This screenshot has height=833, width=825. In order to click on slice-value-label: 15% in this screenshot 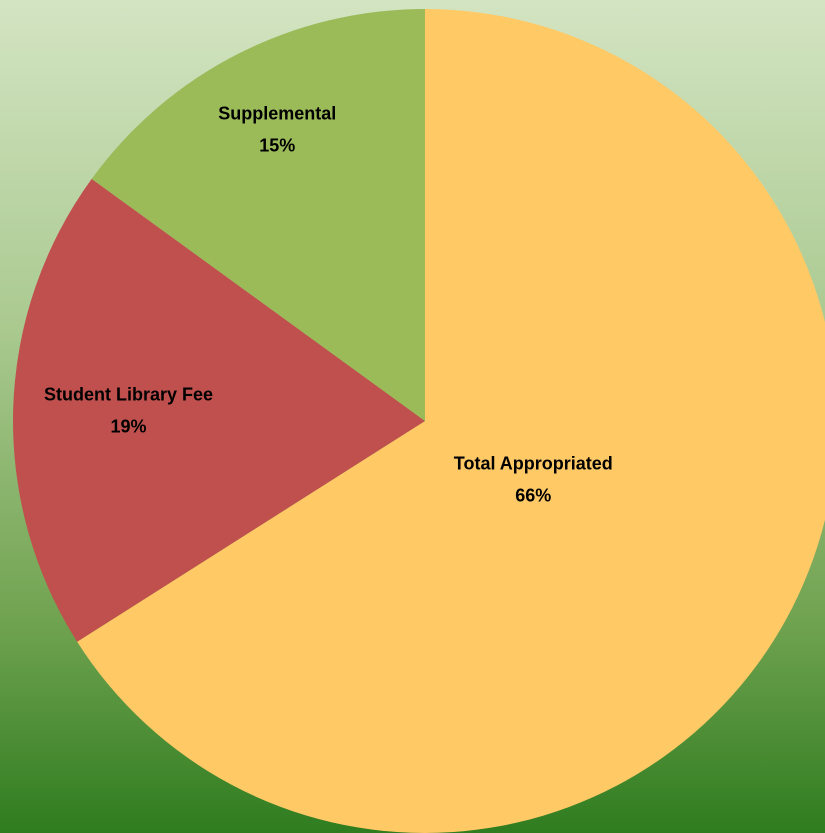, I will do `click(277, 146)`.